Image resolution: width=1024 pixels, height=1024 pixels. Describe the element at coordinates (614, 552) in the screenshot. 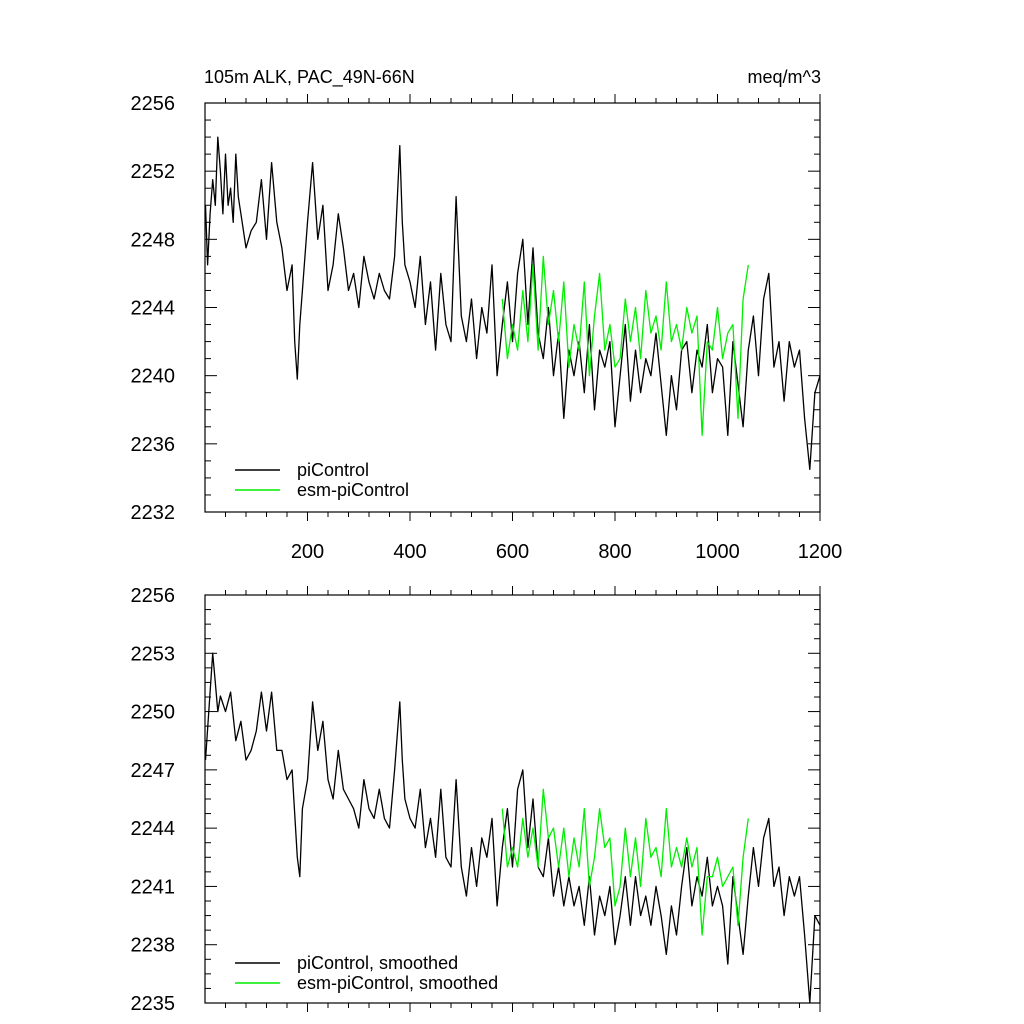

I see `x-tick-label: 800` at that location.